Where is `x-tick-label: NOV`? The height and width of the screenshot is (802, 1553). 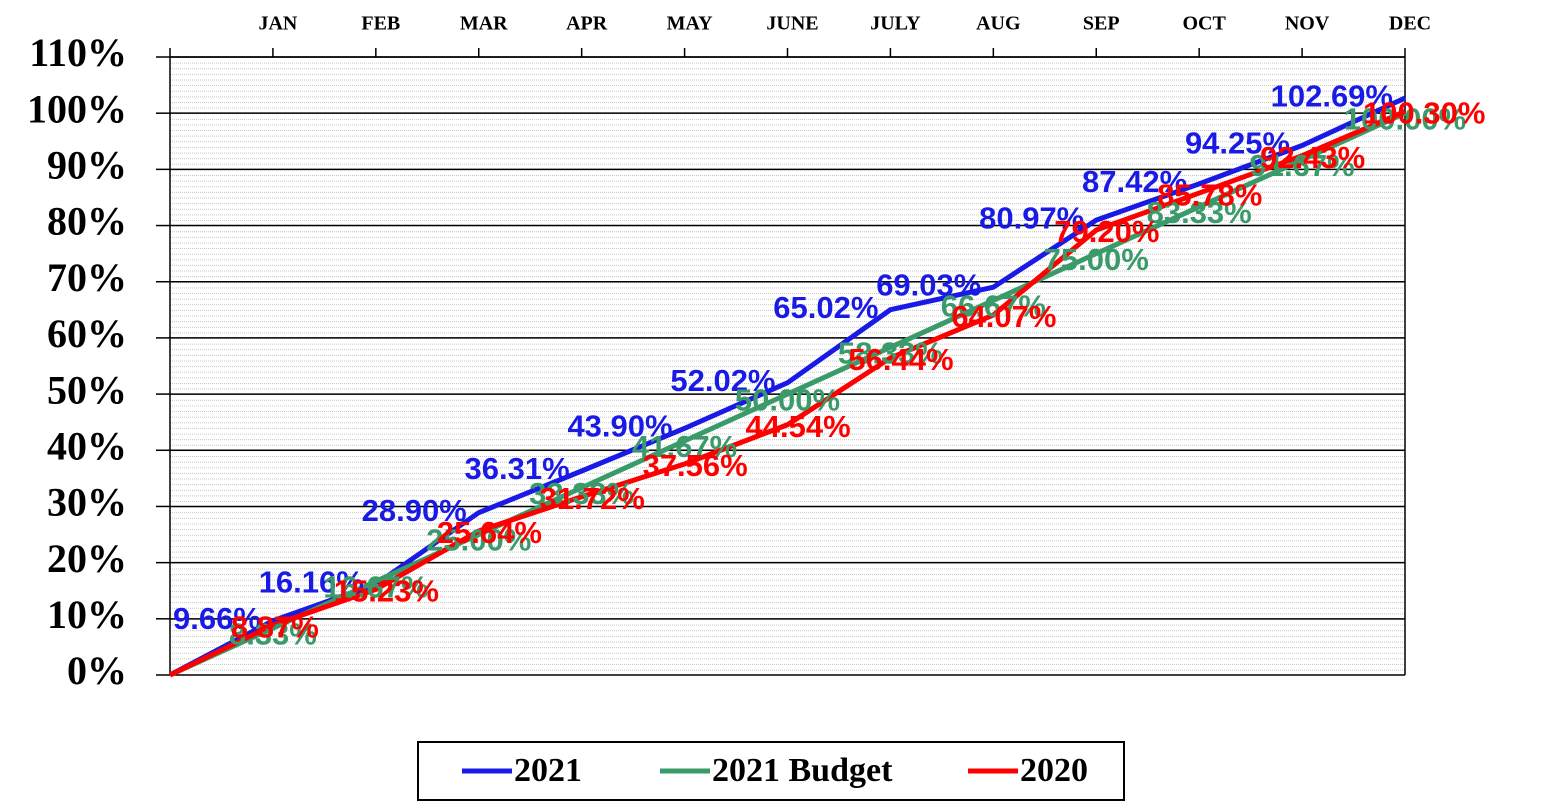 x-tick-label: NOV is located at coordinates (1307, 24).